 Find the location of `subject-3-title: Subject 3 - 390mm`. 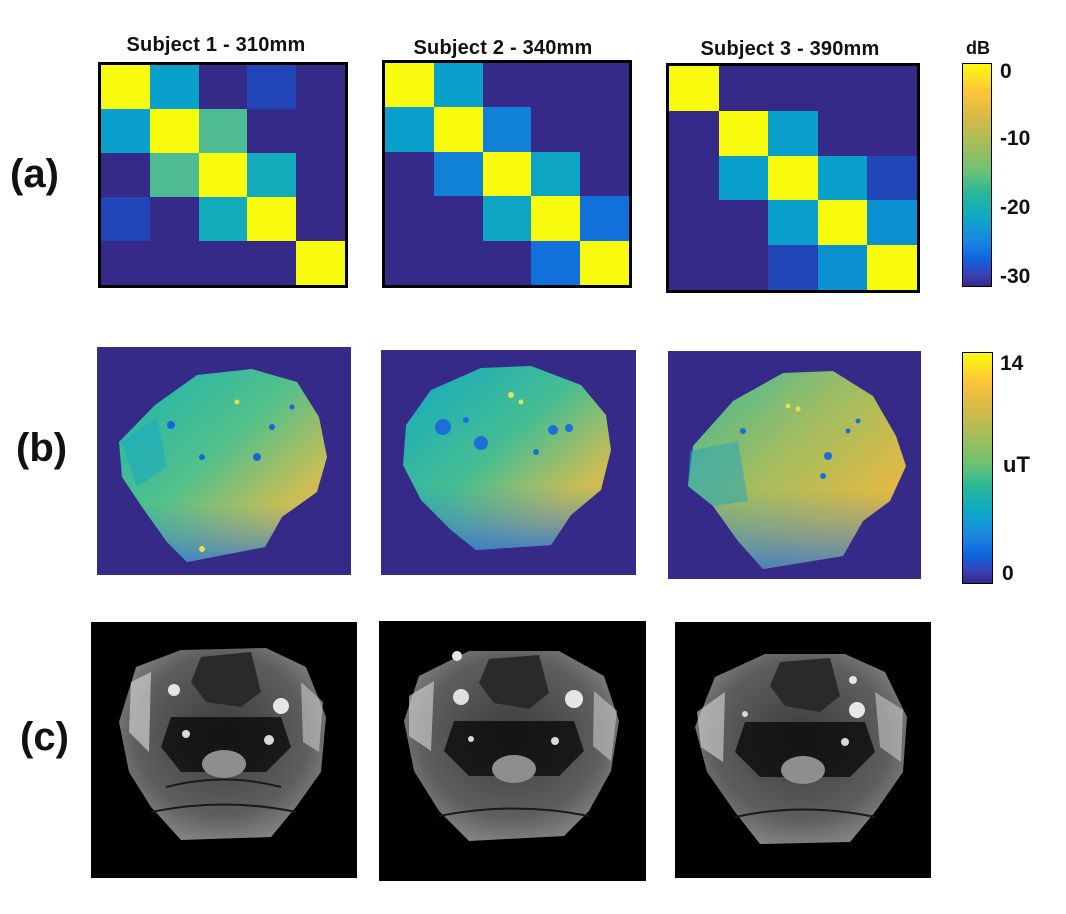

subject-3-title: Subject 3 - 390mm is located at coordinates (790, 49).